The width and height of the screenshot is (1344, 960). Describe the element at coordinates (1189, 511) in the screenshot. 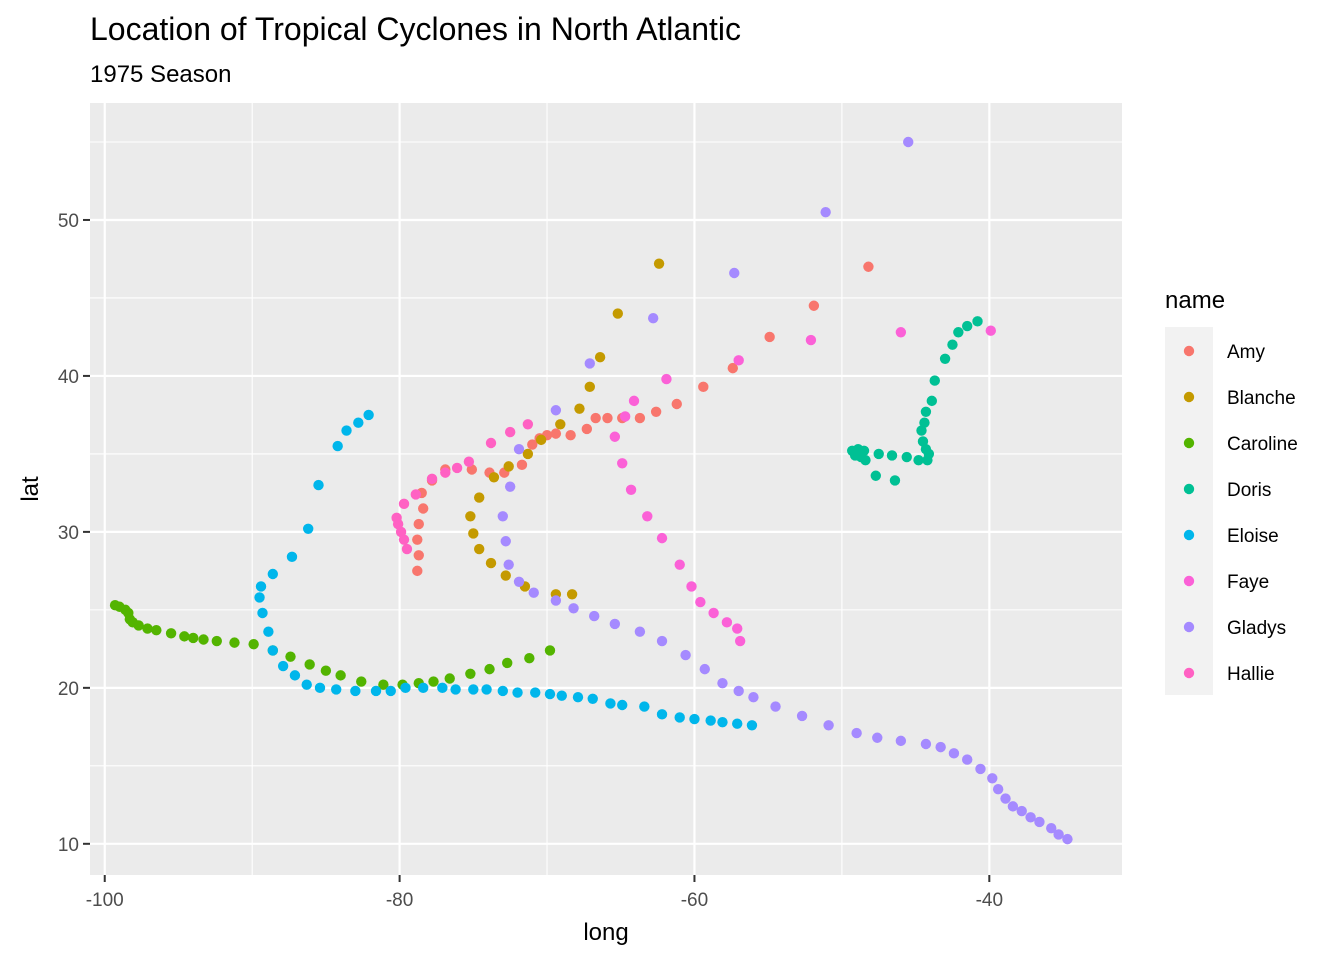

I see `legend-keys-background` at that location.